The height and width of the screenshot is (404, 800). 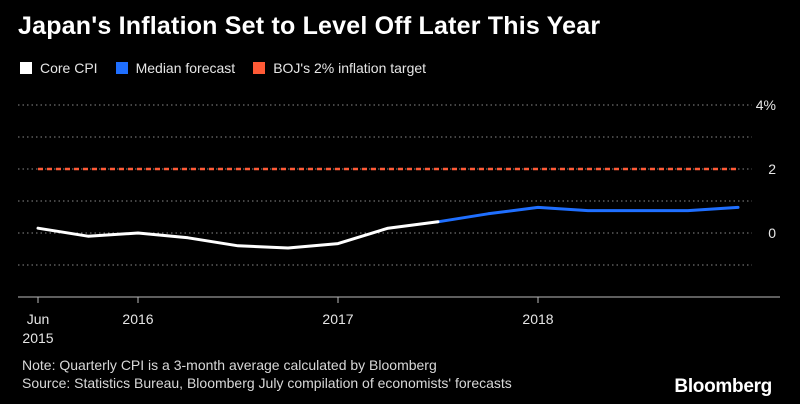 I want to click on legend-swatch-boj-target, so click(x=259, y=68).